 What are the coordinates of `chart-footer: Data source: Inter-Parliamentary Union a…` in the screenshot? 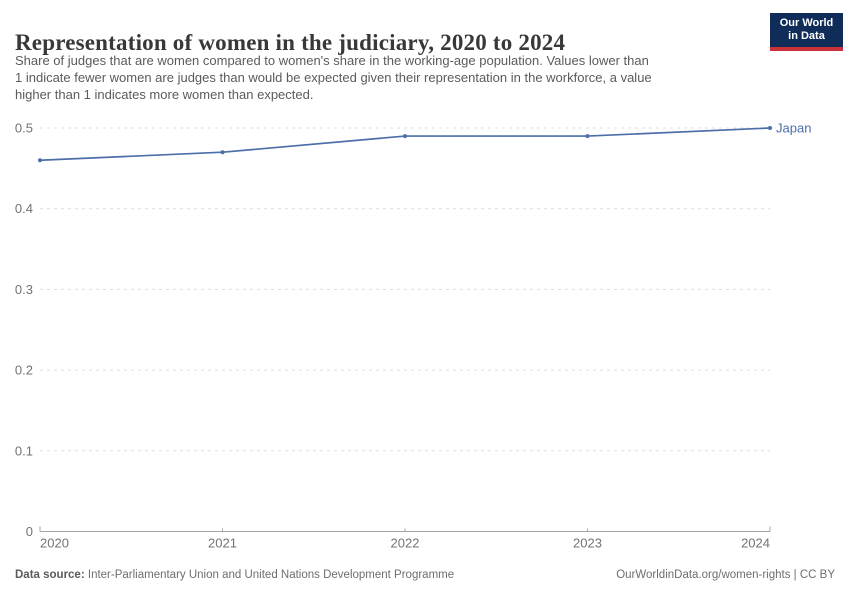 It's located at (425, 575).